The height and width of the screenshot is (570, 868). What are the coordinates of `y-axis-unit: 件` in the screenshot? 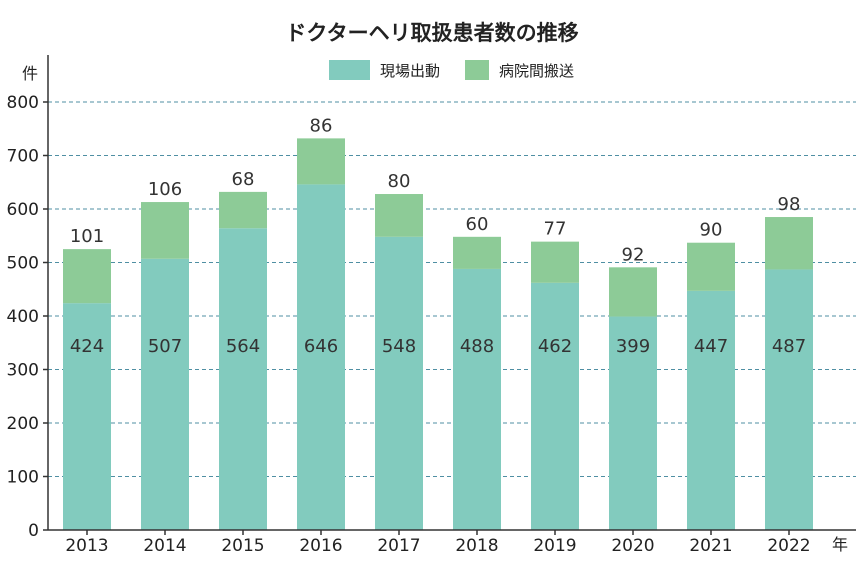 It's located at (30, 73).